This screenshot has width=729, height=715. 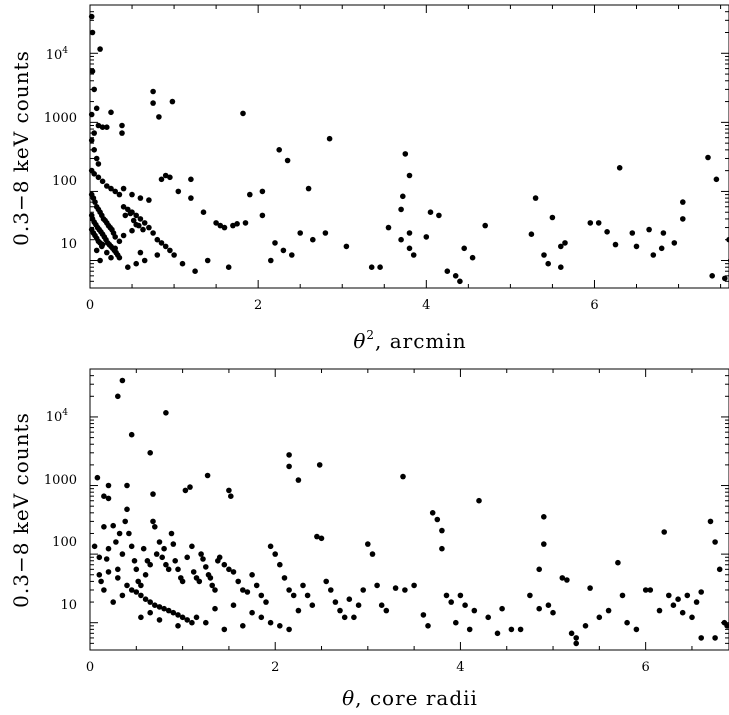 I want to click on bottom-x-tick-label-6: 6, so click(x=646, y=667).